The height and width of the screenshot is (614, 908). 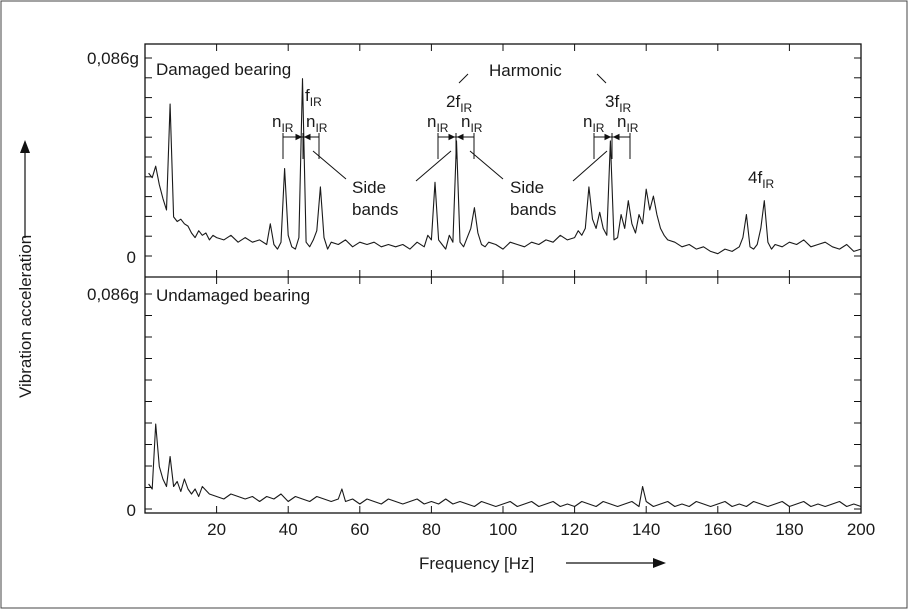 What do you see at coordinates (369, 187) in the screenshot?
I see `side-bands-label-1: Side` at bounding box center [369, 187].